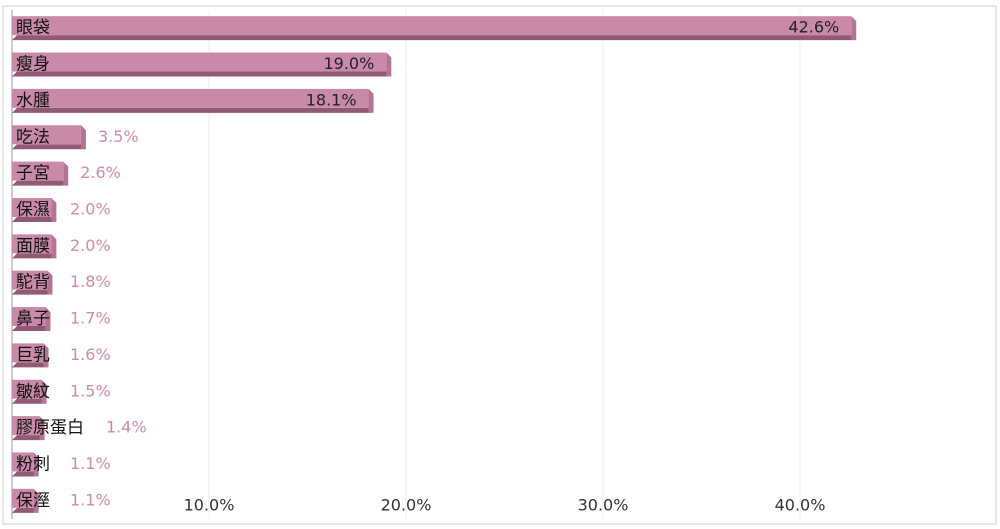  I want to click on y-tick-label: 保溼, so click(33, 501).